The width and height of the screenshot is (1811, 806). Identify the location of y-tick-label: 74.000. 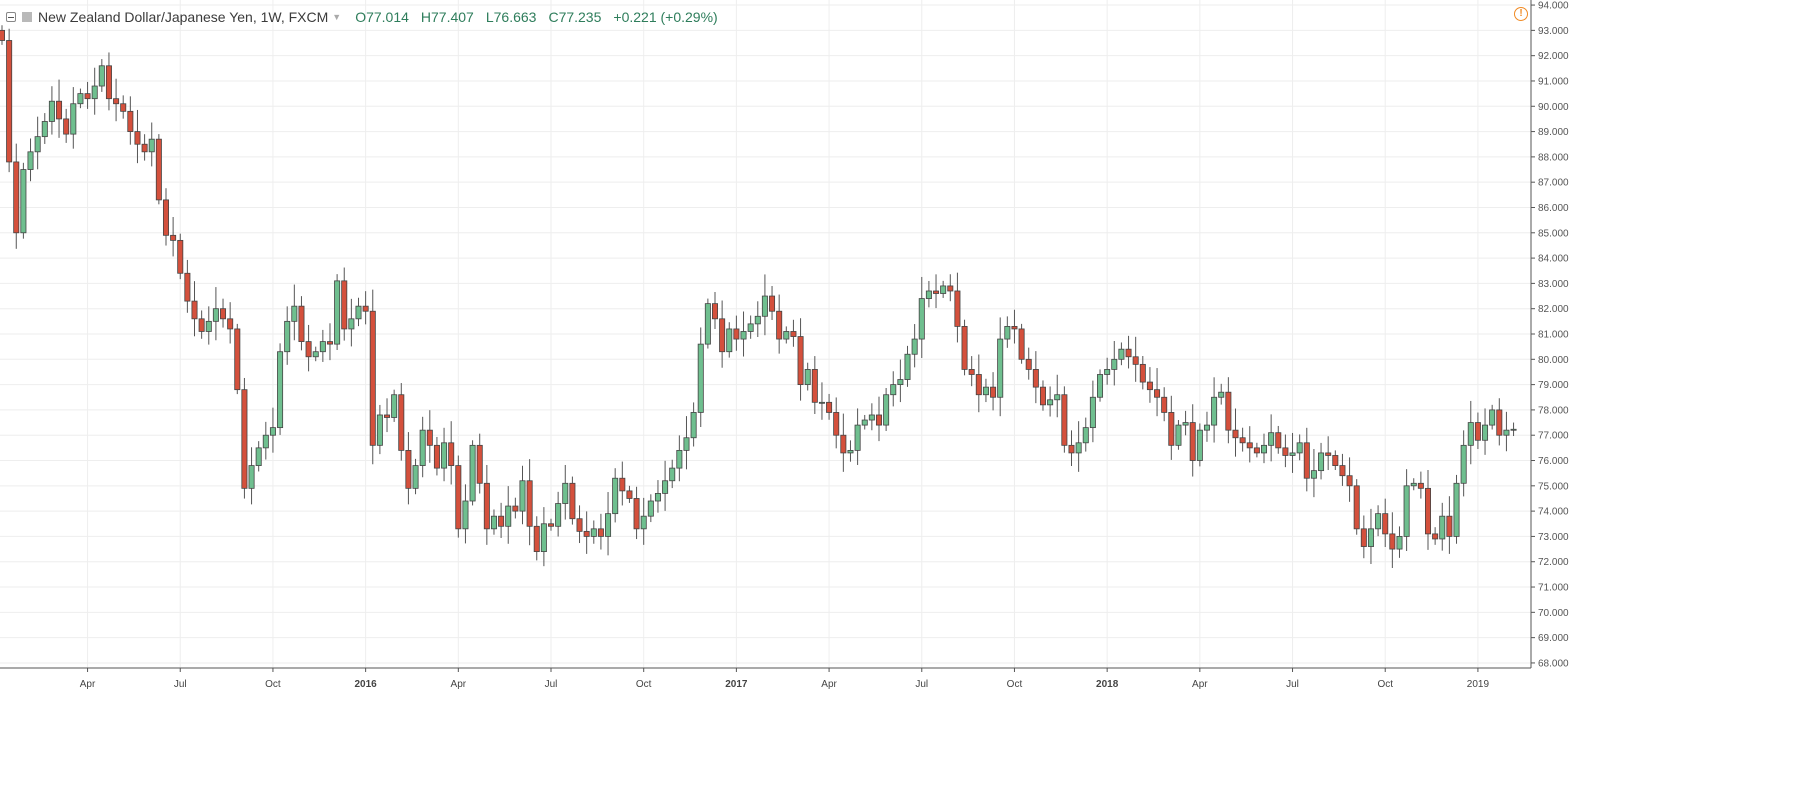
(1553, 512).